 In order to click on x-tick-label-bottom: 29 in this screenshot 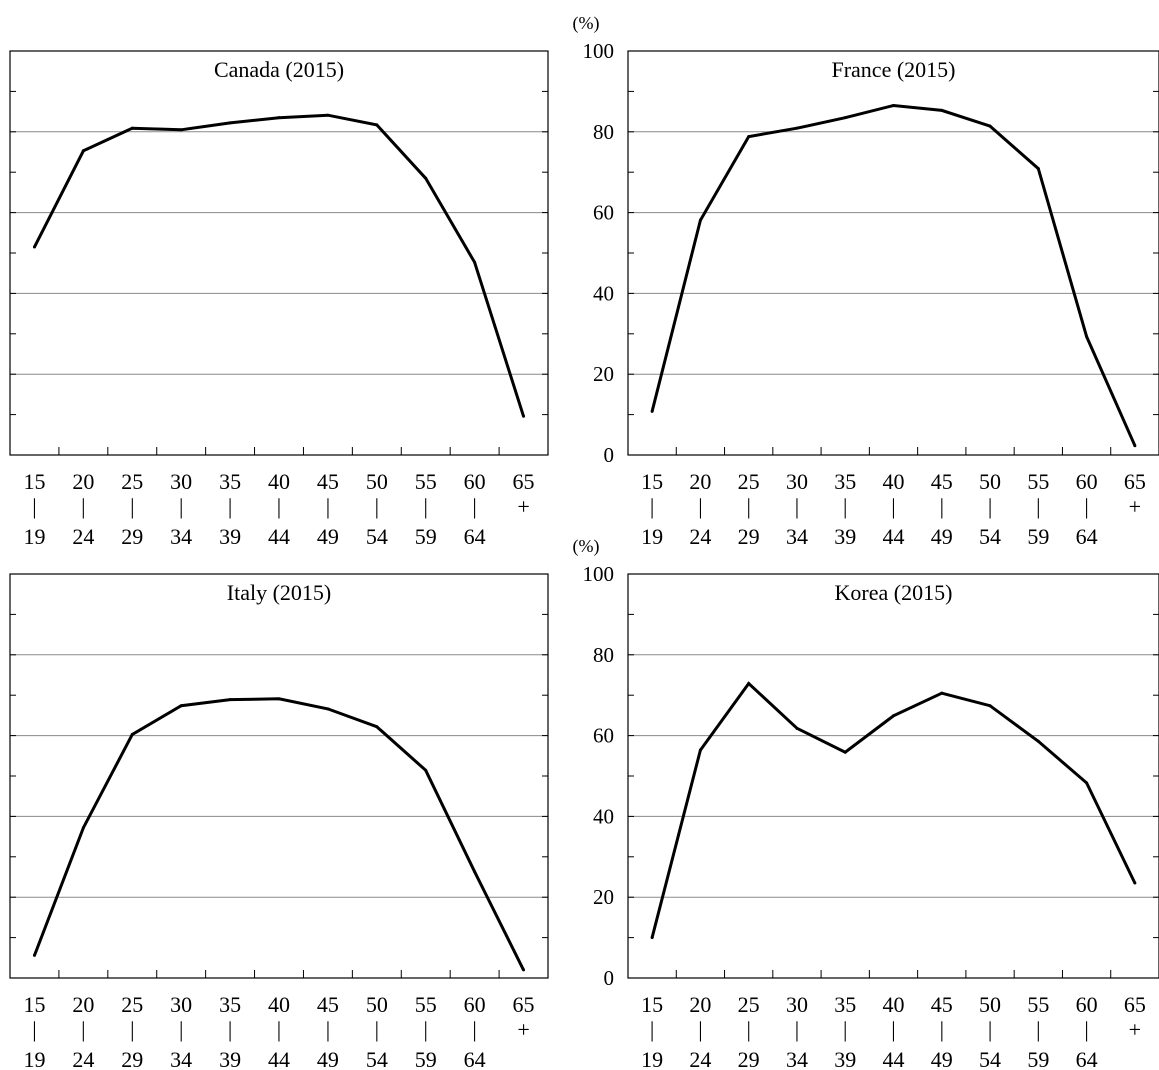, I will do `click(749, 536)`.